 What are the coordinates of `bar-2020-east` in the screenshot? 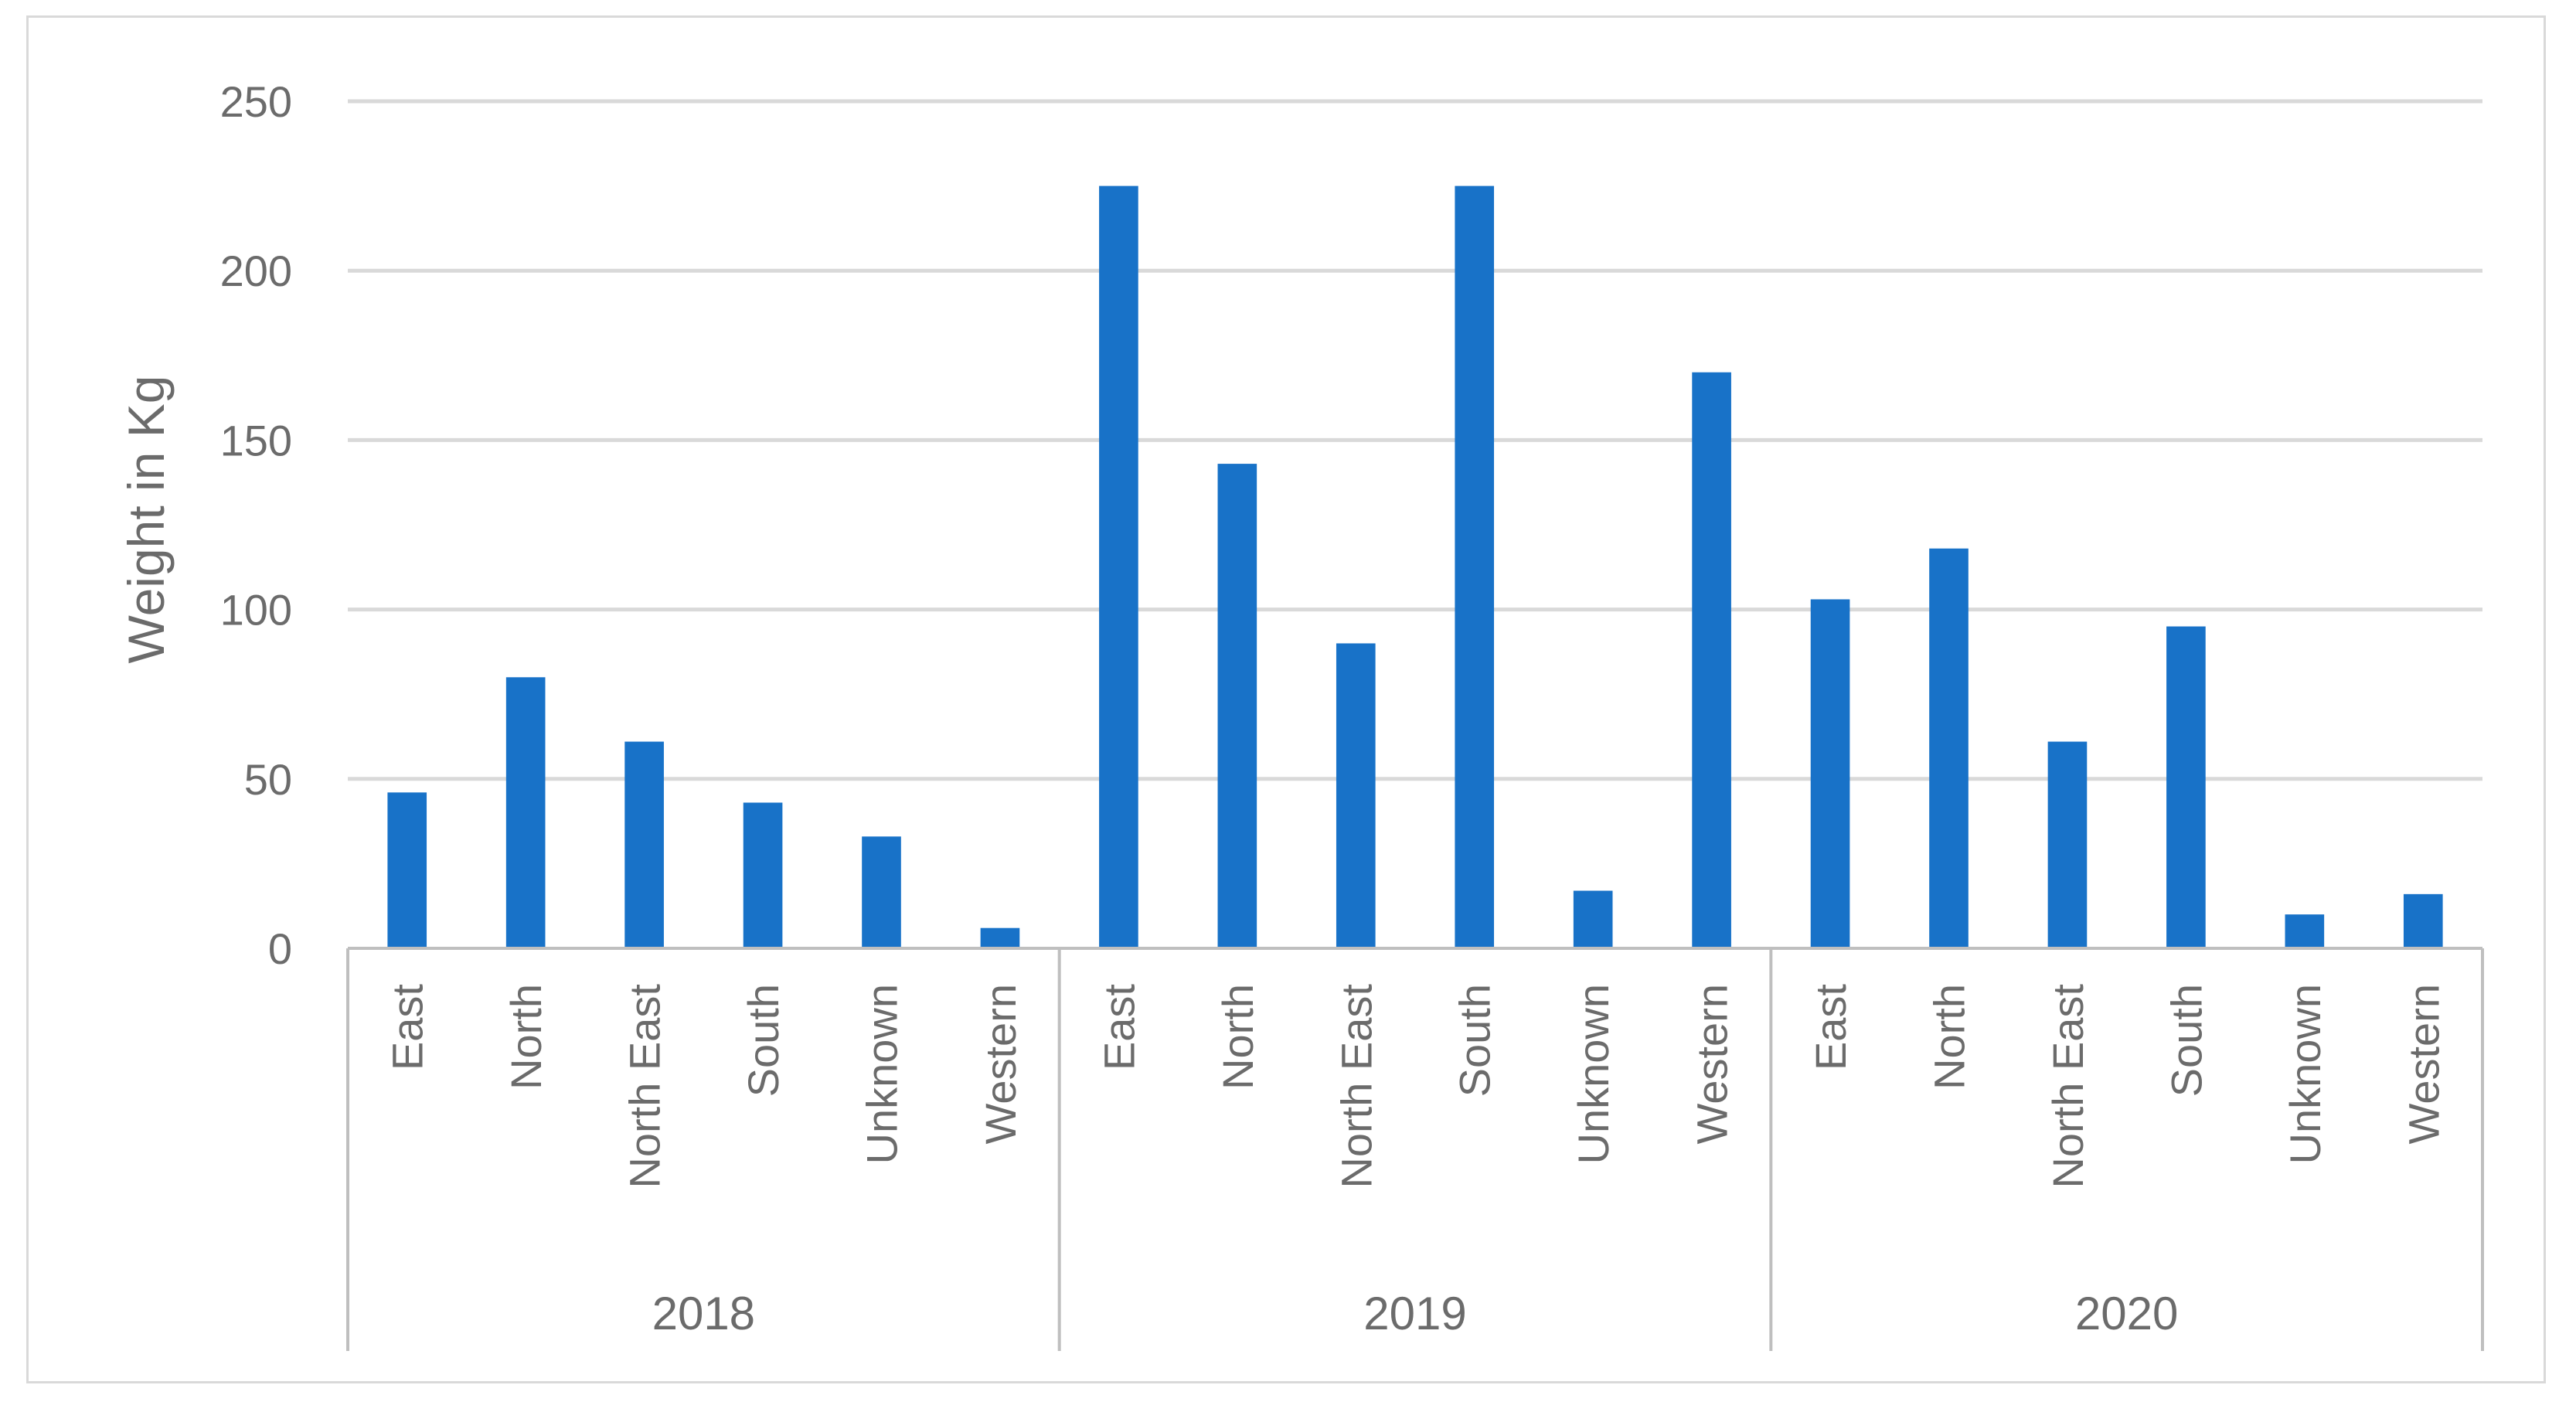 It's located at (1830, 773).